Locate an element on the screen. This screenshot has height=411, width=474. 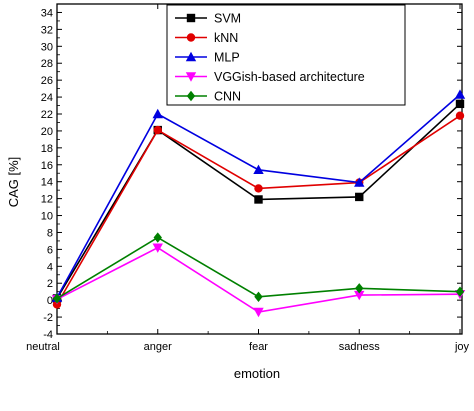
y-tick-label: 2 is located at coordinates (50, 284).